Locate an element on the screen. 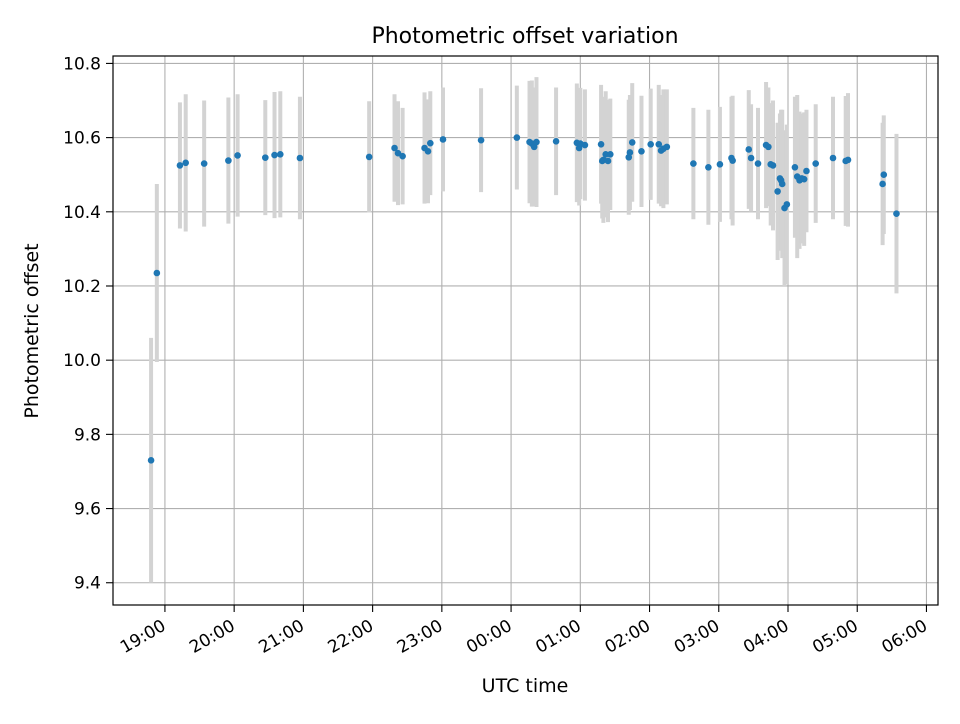  y-tick-label: 9.8 is located at coordinates (87, 435).